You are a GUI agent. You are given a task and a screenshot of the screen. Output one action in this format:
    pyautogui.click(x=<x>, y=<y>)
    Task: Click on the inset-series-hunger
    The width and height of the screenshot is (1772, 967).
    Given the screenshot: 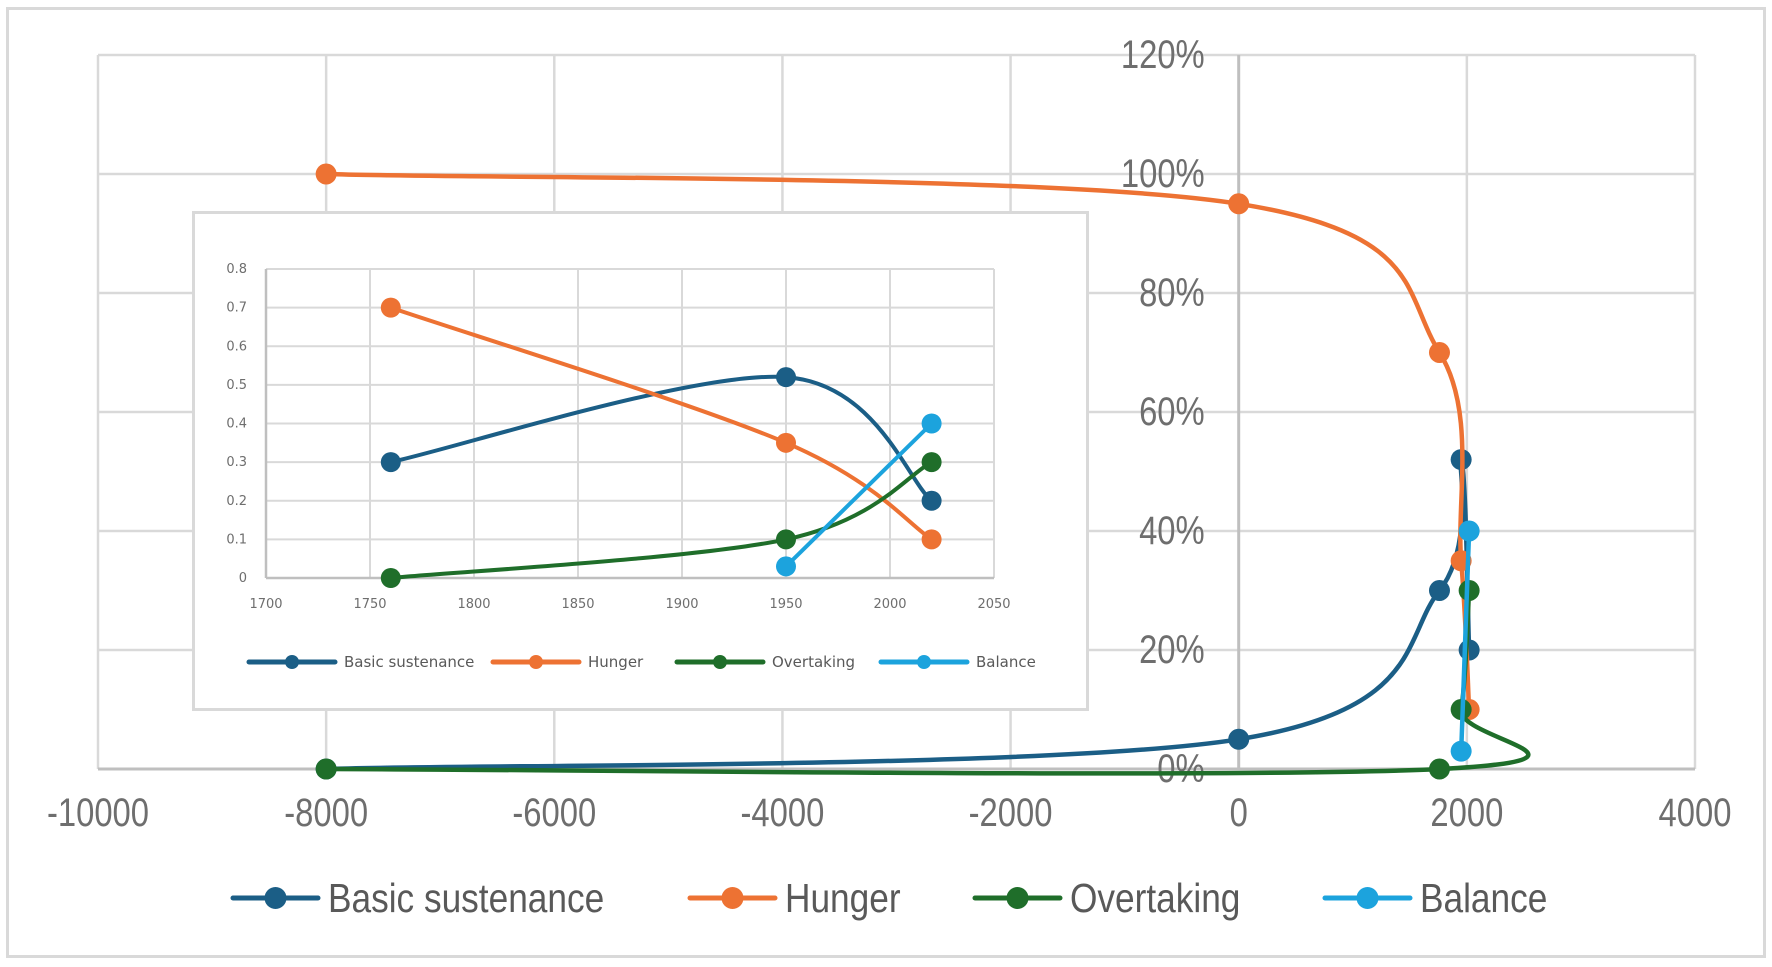 What is the action you would take?
    pyautogui.click(x=661, y=423)
    